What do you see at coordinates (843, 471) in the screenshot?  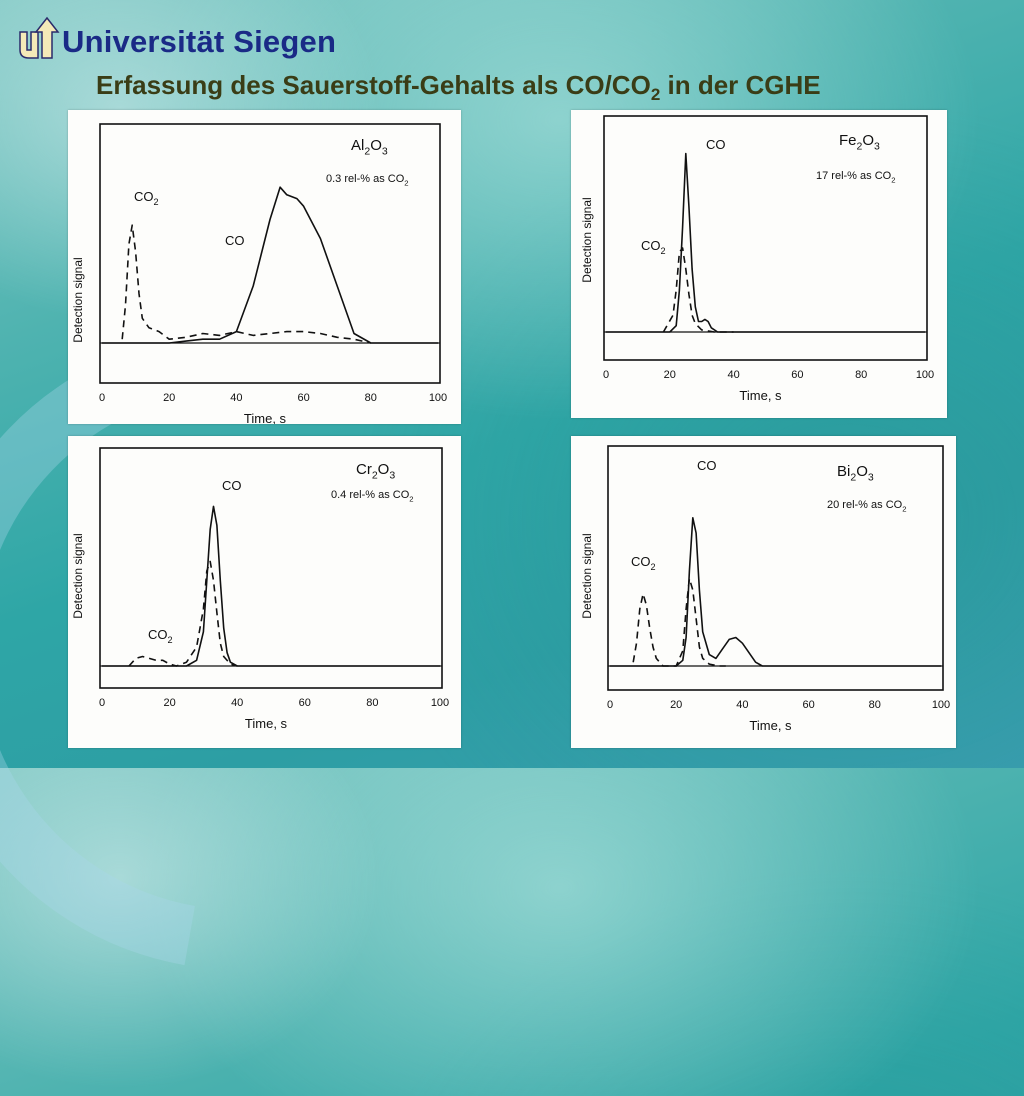 I see `label-part: Bi` at bounding box center [843, 471].